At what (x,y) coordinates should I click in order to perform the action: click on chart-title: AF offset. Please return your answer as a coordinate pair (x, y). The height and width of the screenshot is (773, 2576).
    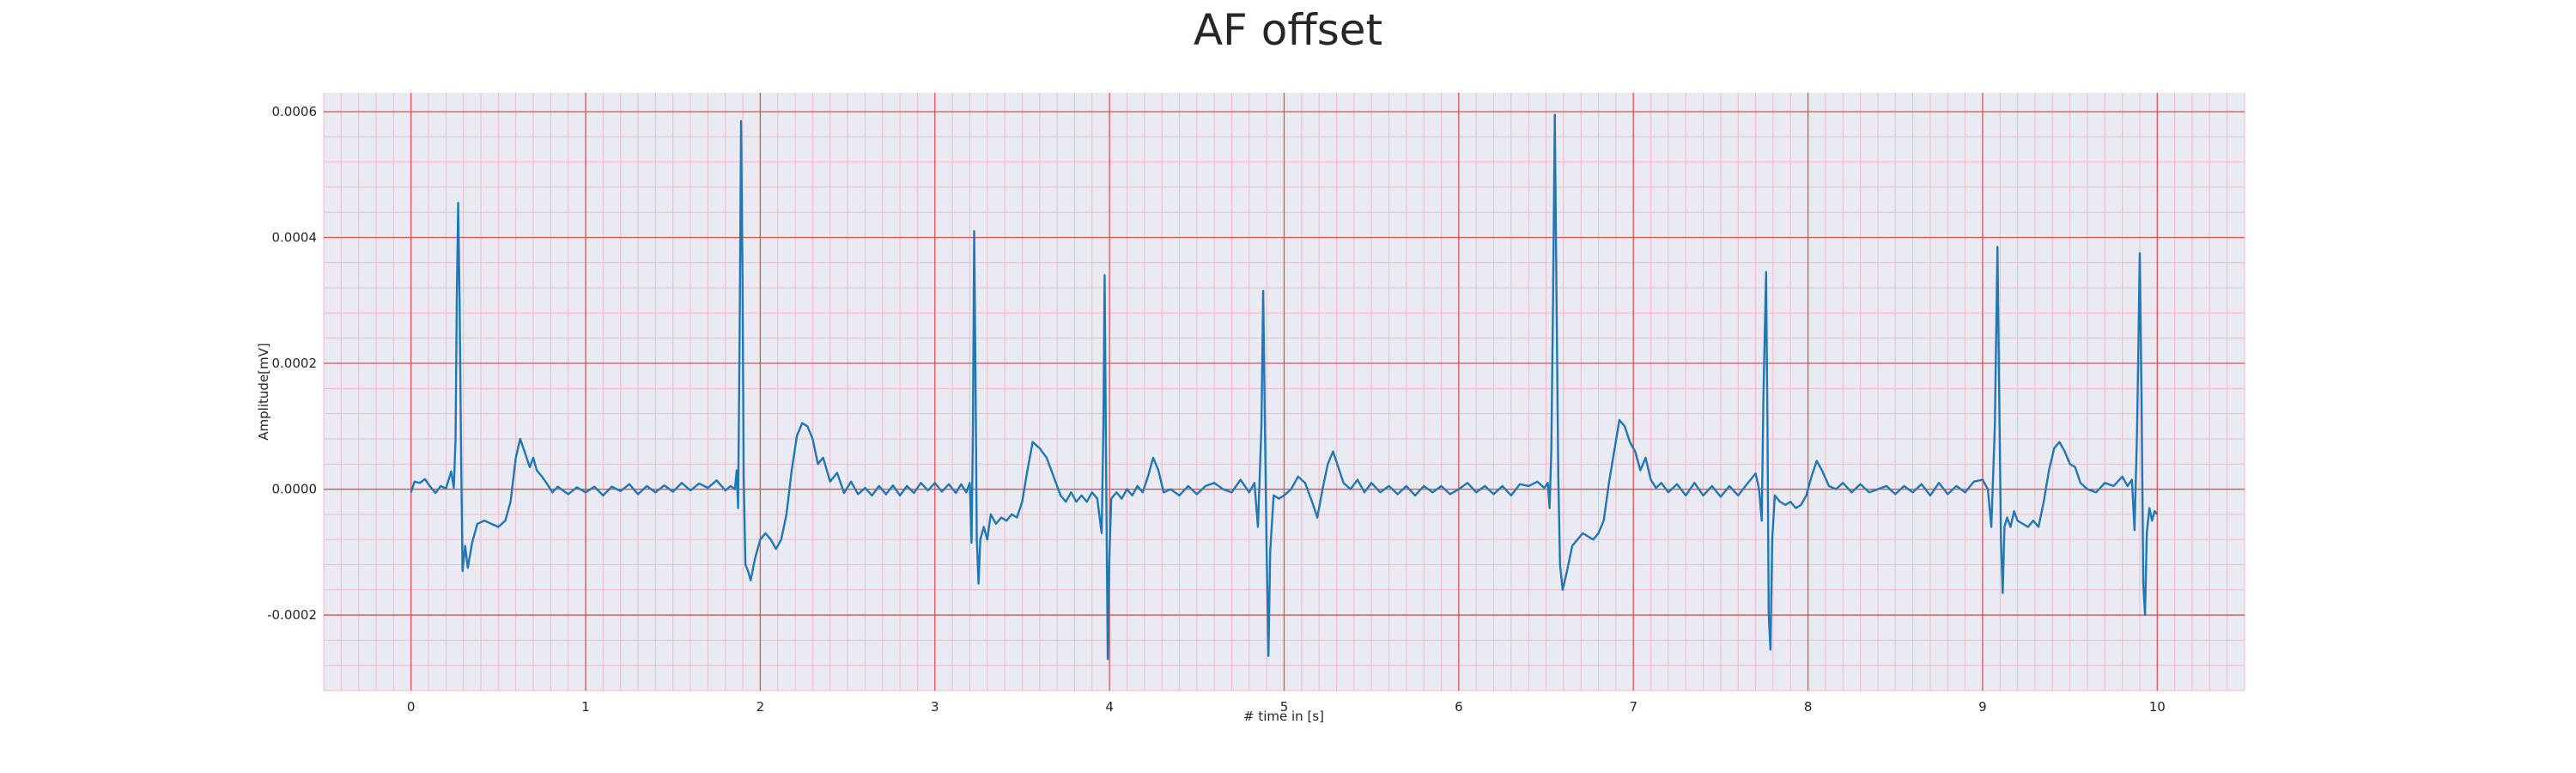
    Looking at the image, I should click on (1288, 30).